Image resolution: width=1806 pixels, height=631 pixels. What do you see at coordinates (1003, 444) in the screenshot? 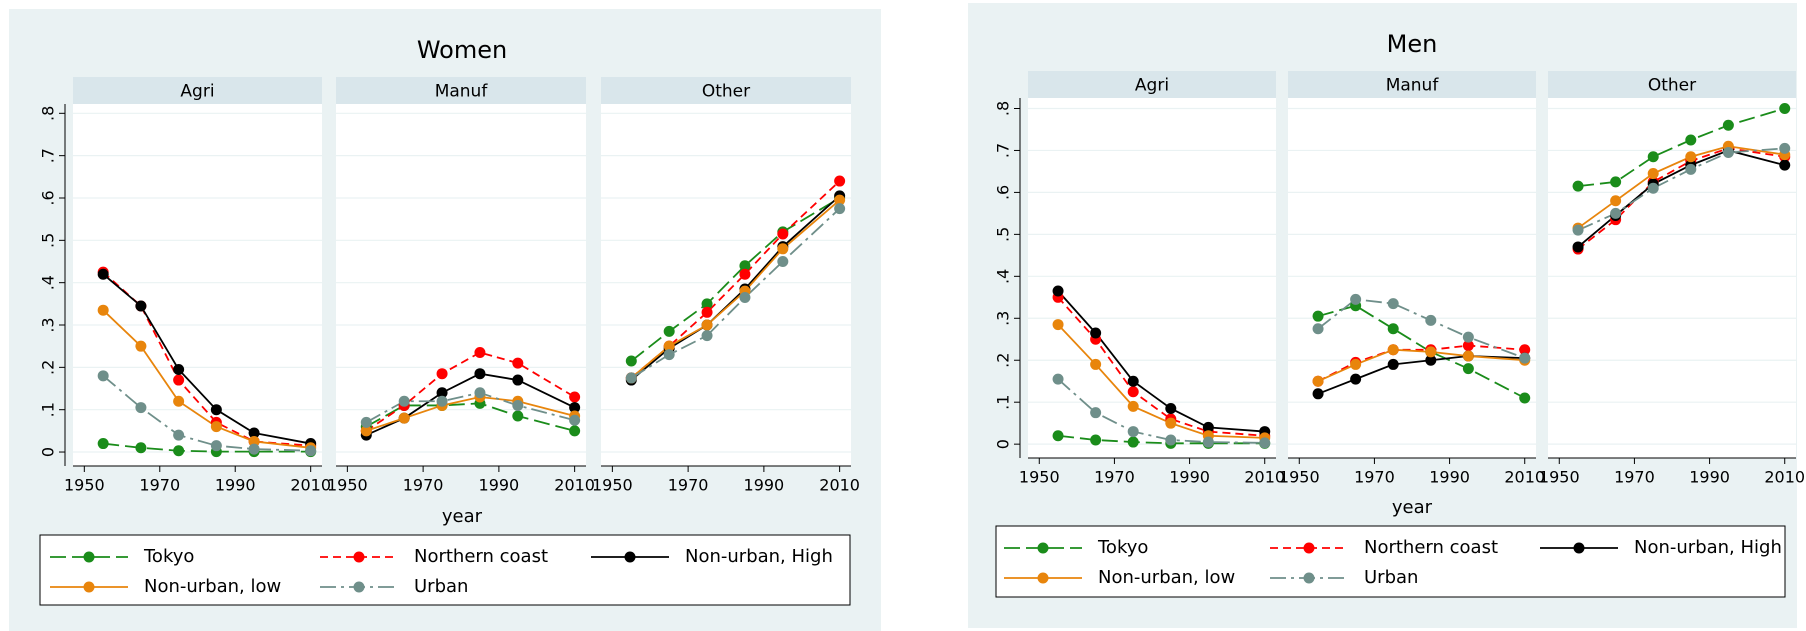
I see `y-tick-label: 0` at bounding box center [1003, 444].